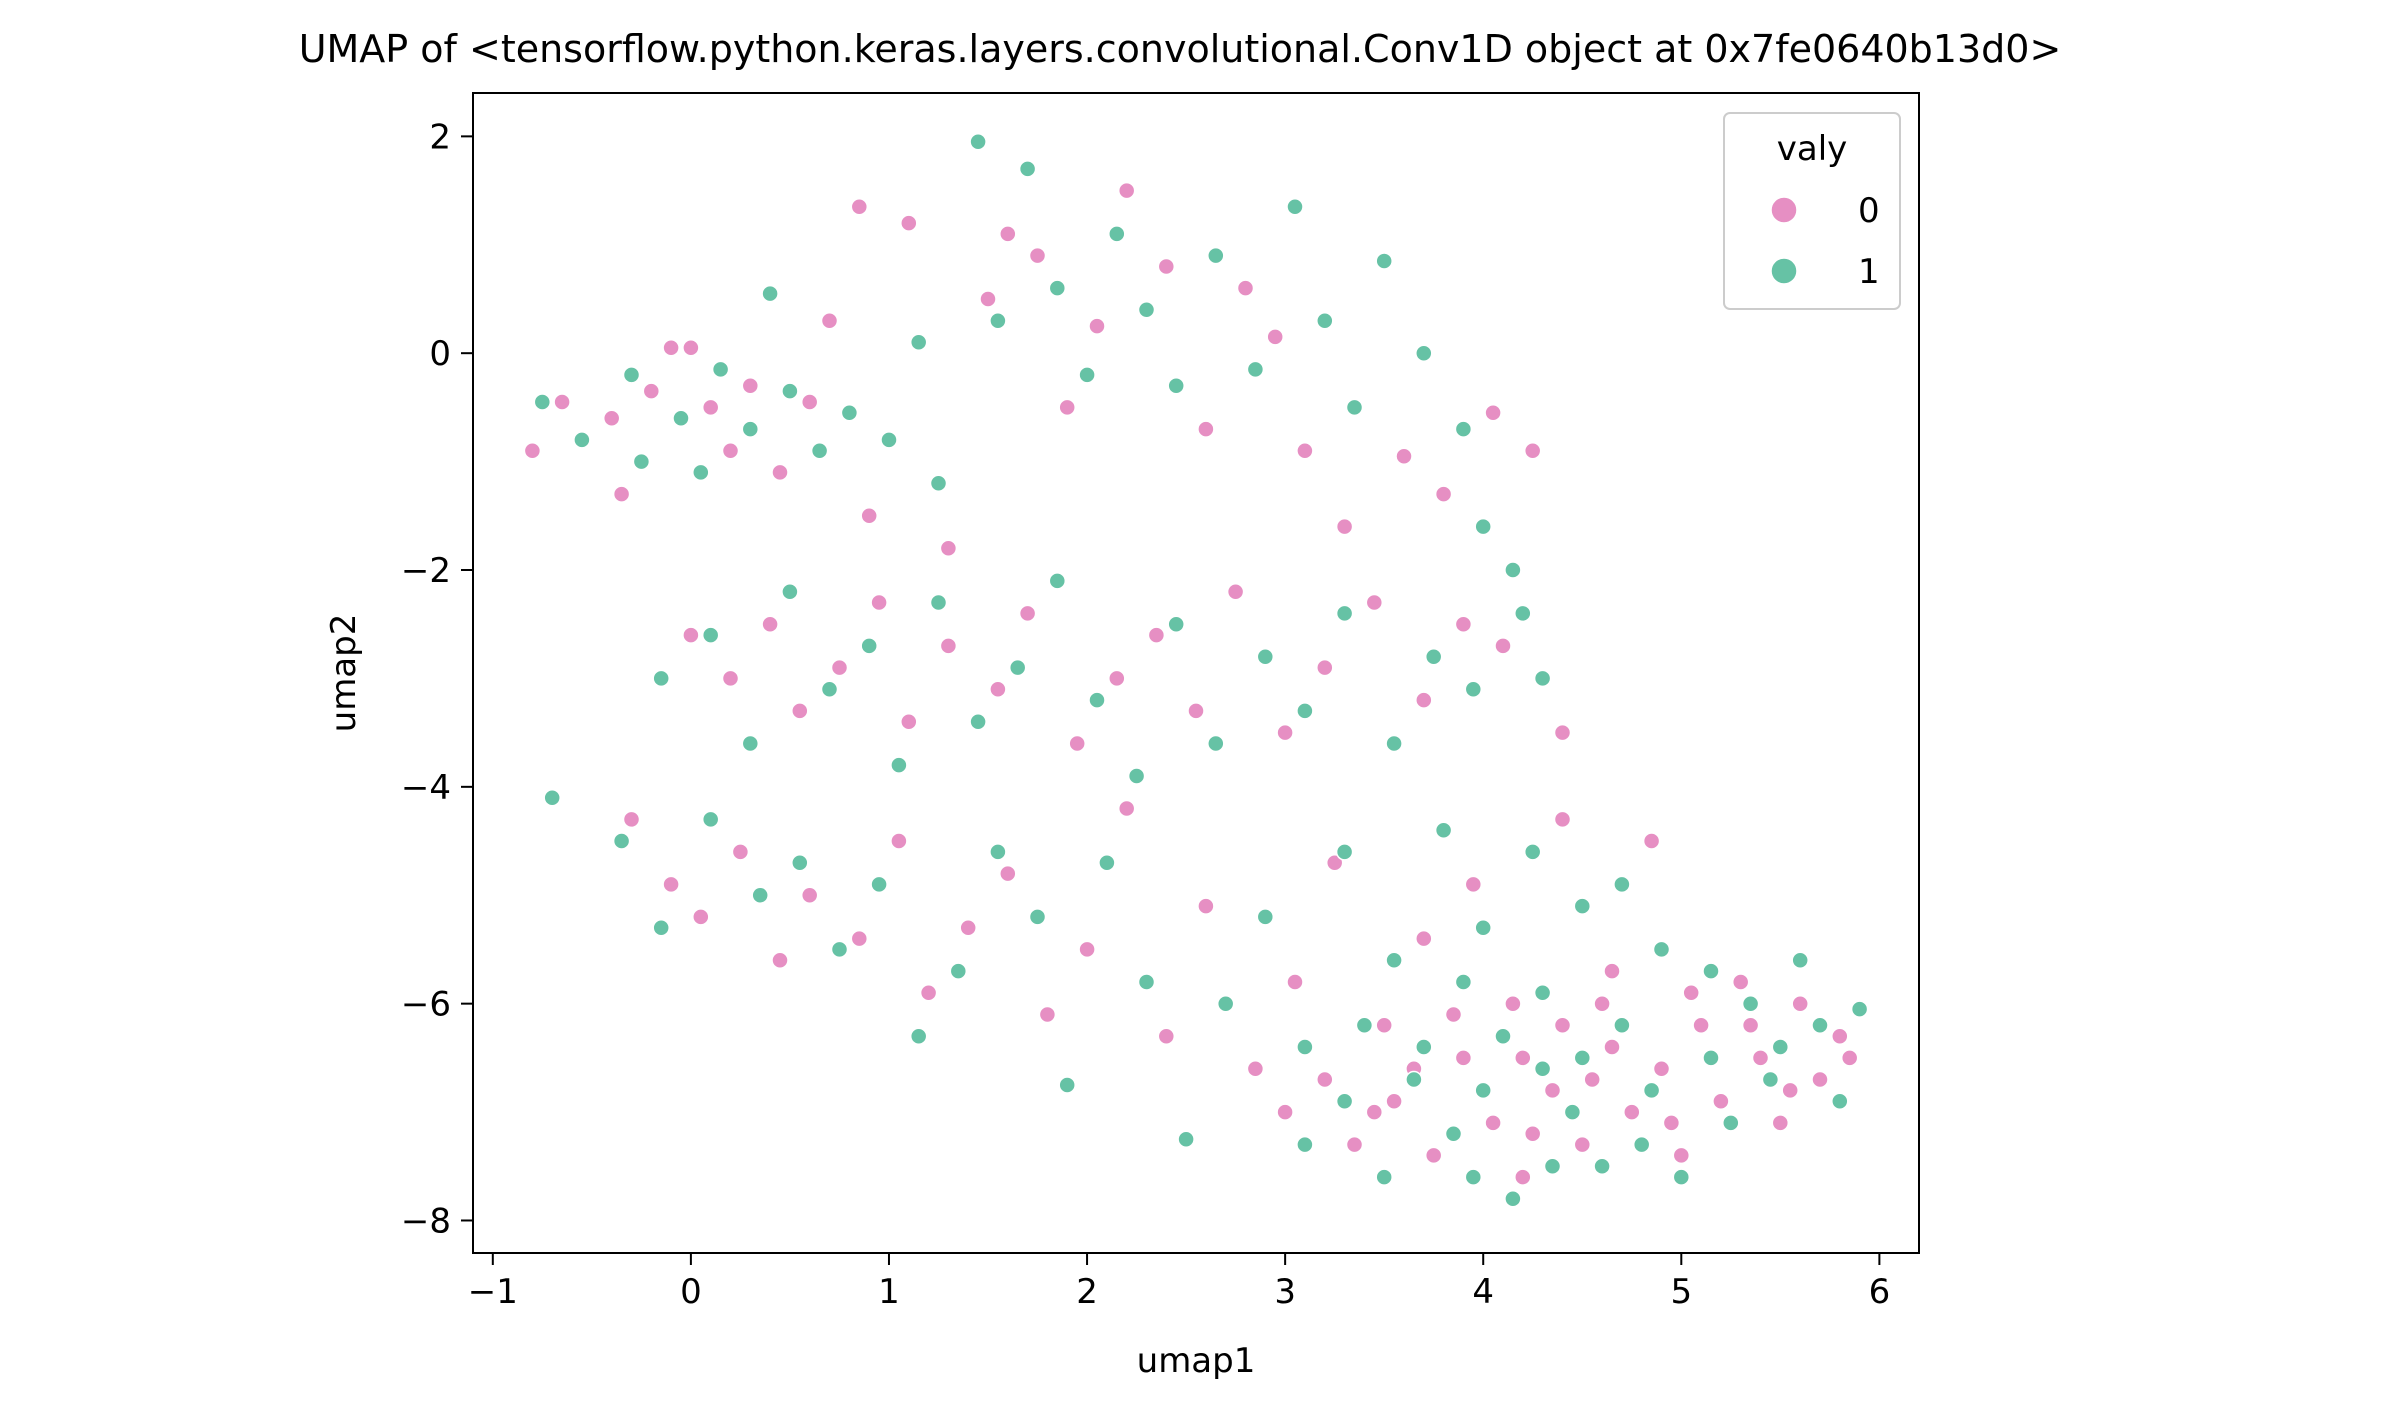 This screenshot has width=2381, height=1403. Describe the element at coordinates (691, 1292) in the screenshot. I see `x-tick-label: 0` at that location.